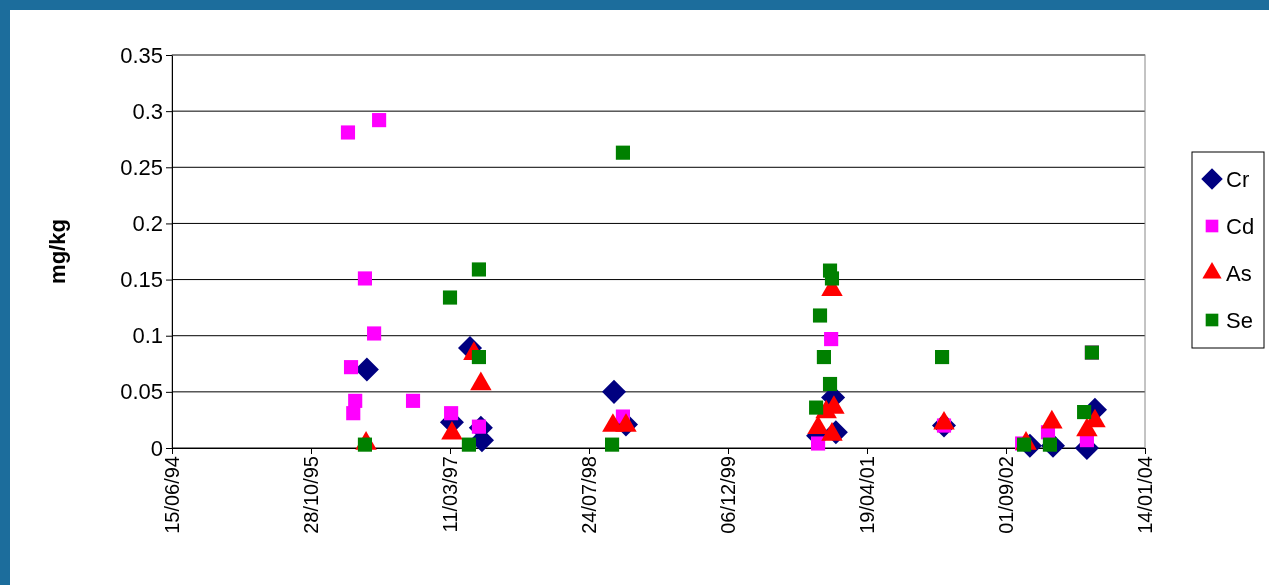  What do you see at coordinates (1005, 495) in the screenshot?
I see `x-tick-label: 01/09/02` at bounding box center [1005, 495].